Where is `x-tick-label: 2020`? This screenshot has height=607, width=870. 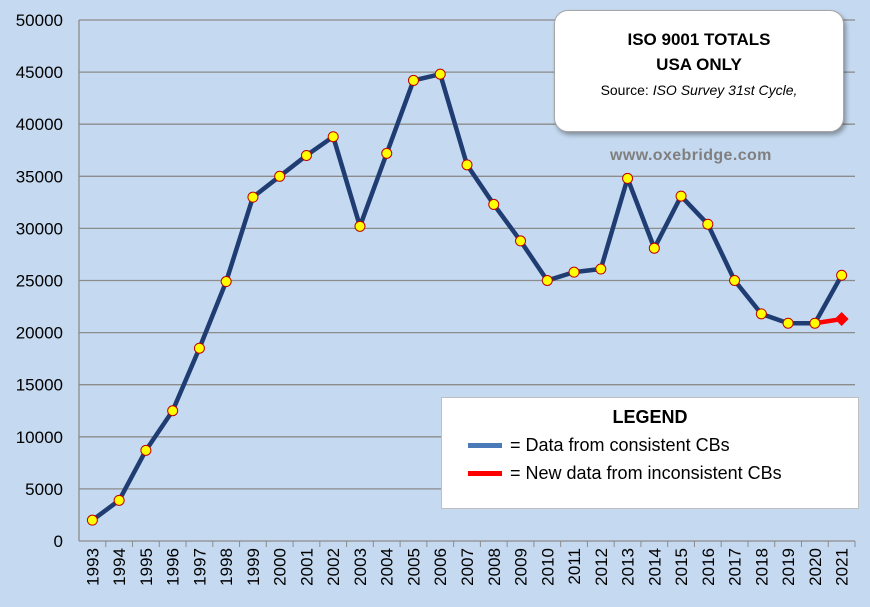 x-tick-label: 2020 is located at coordinates (815, 567).